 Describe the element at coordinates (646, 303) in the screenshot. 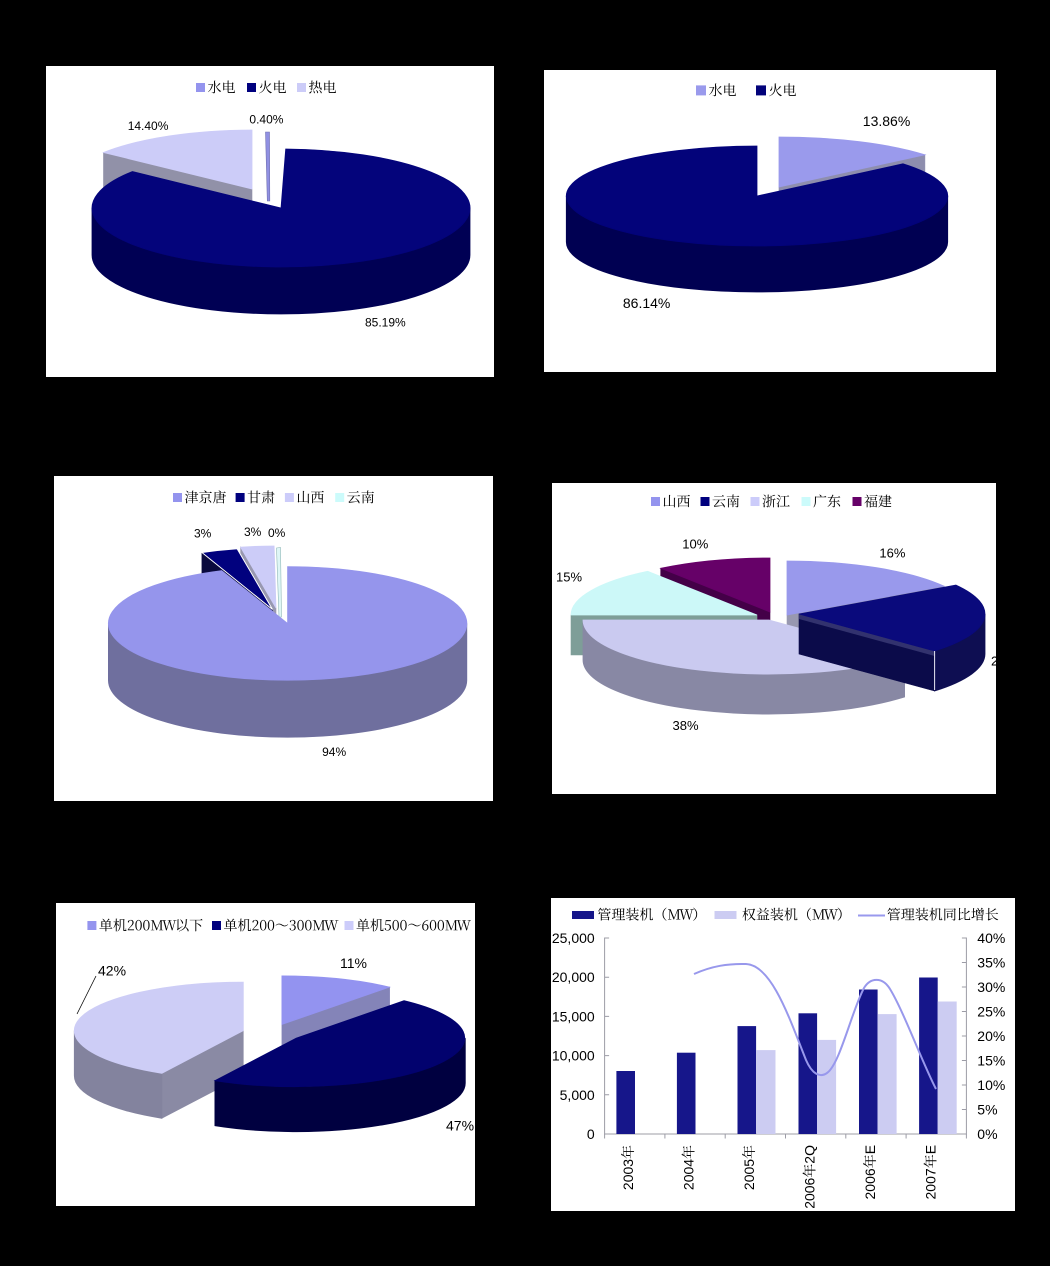

I see `svg-text: 86.14%` at that location.